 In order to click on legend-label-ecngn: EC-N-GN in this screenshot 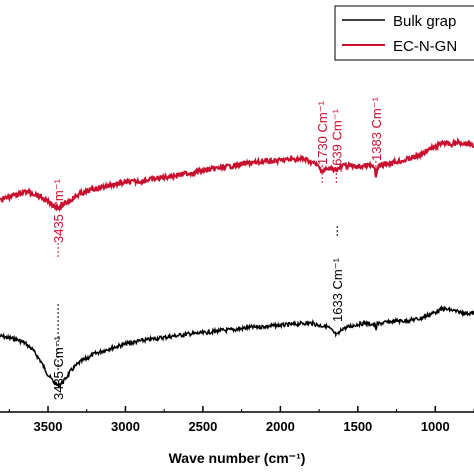, I will do `click(425, 46)`.